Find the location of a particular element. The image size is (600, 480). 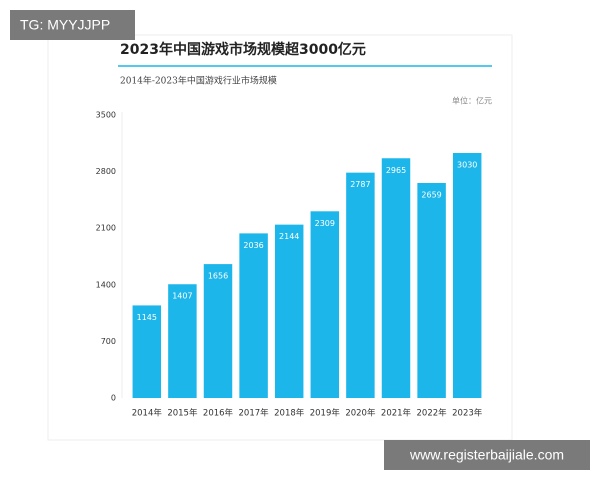

value-label: 3030 is located at coordinates (467, 165).